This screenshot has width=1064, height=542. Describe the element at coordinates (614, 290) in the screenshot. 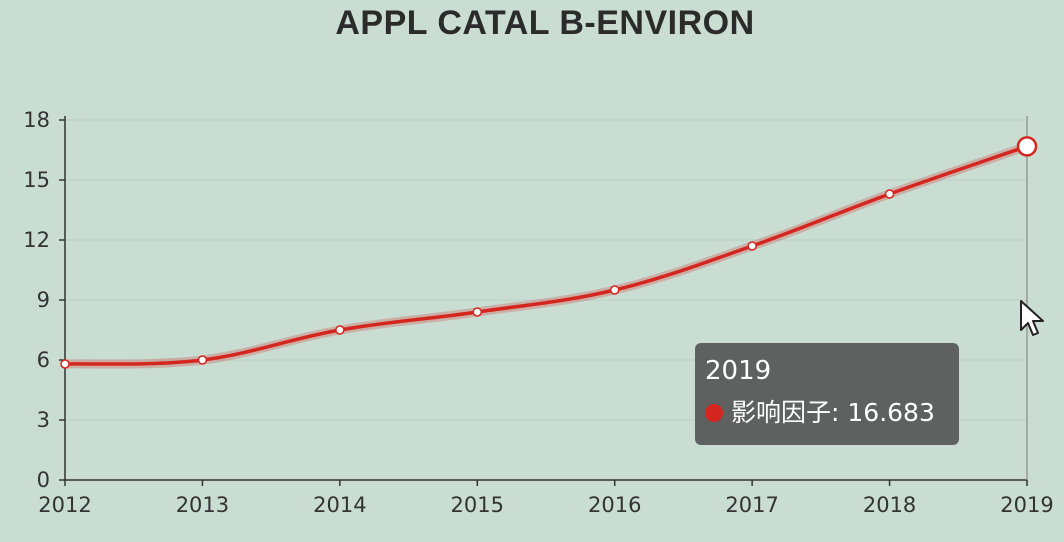

I see `data-point-2016` at that location.